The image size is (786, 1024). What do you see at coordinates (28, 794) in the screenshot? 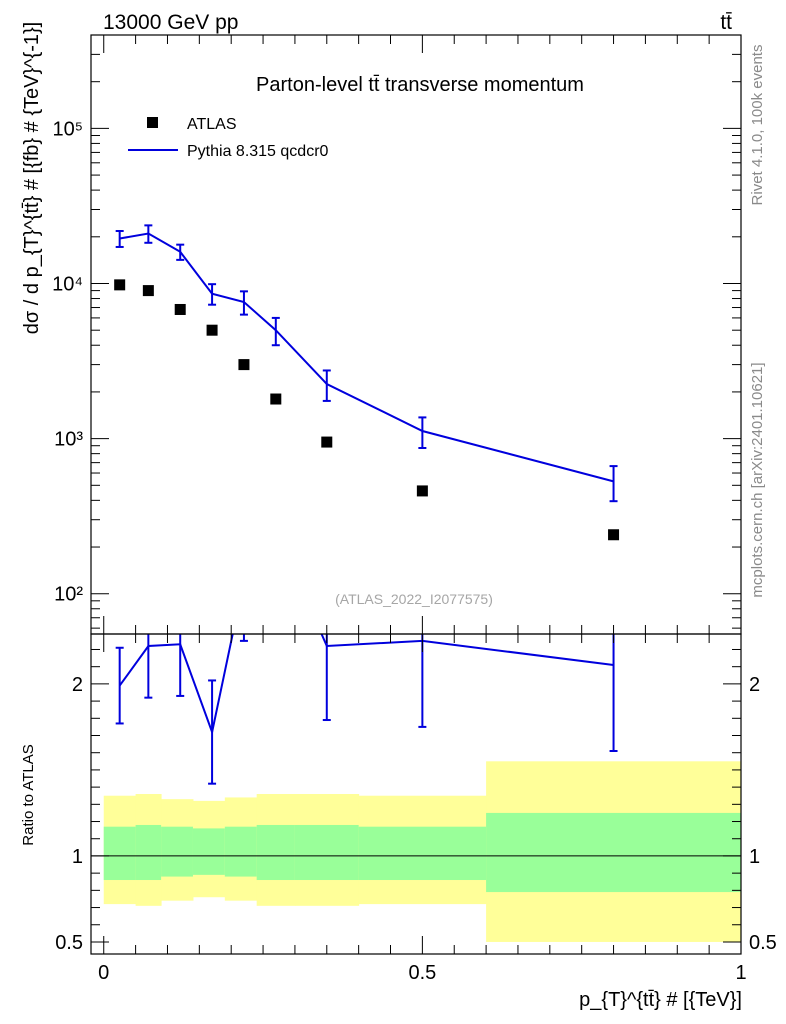
I see `y-axis-label-ratio: Ratio to ATLAS` at bounding box center [28, 794].